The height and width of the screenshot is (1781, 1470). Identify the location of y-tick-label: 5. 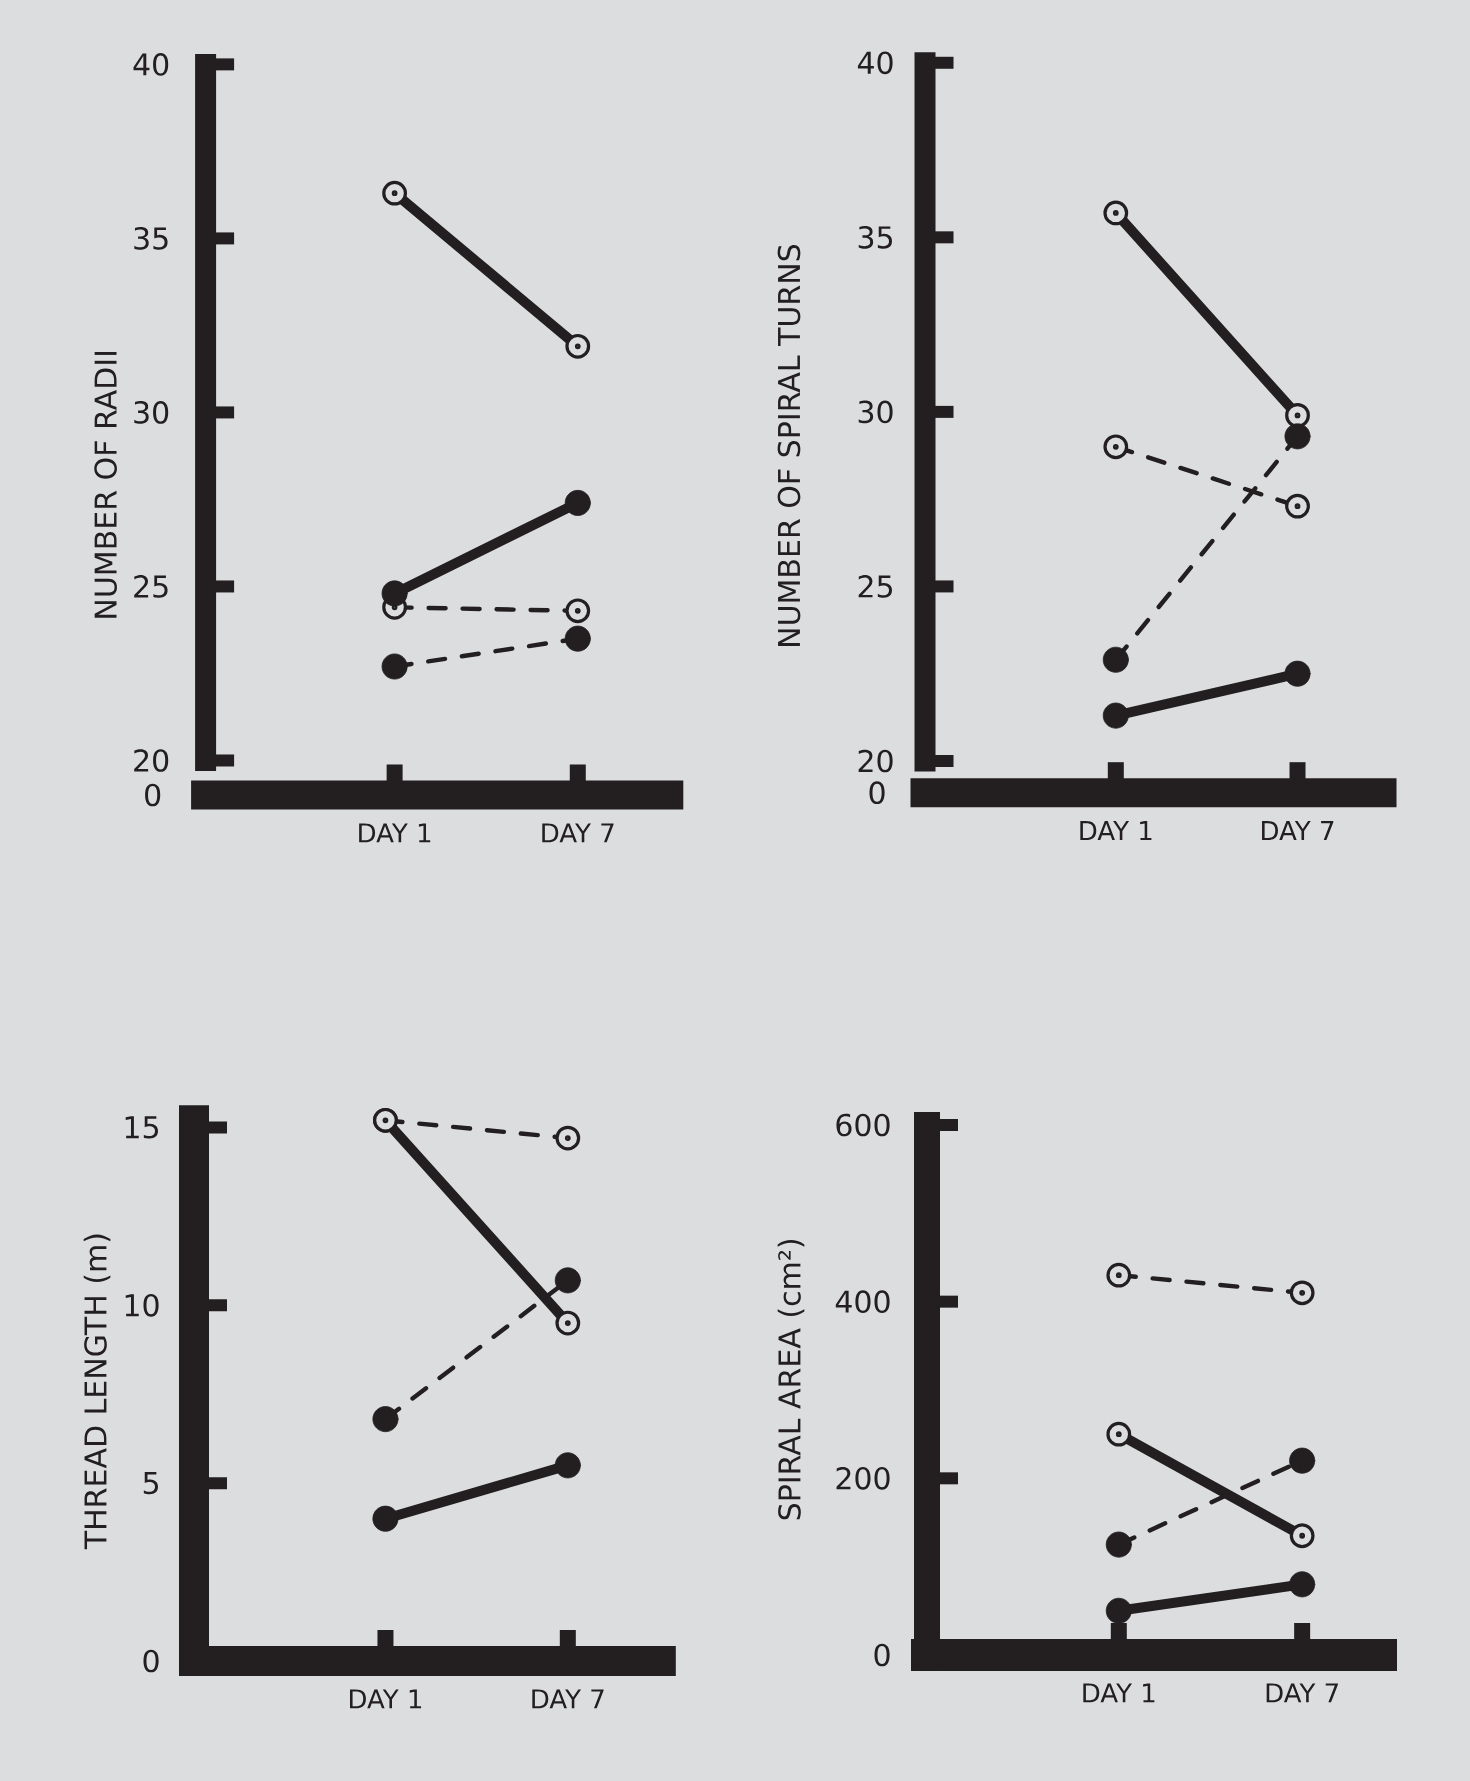
(150, 1483).